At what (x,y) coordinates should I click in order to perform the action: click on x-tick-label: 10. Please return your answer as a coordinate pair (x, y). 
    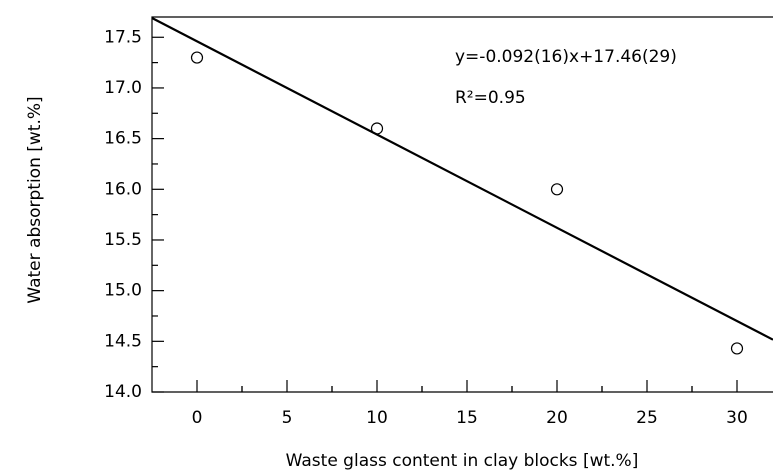
    Looking at the image, I should click on (377, 418).